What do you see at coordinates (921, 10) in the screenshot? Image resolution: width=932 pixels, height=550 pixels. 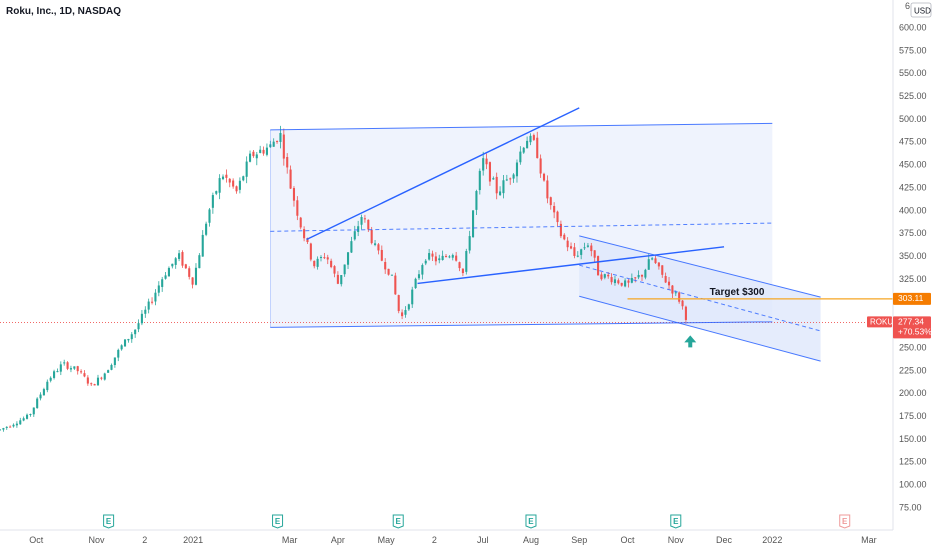 I see `currency-badge` at bounding box center [921, 10].